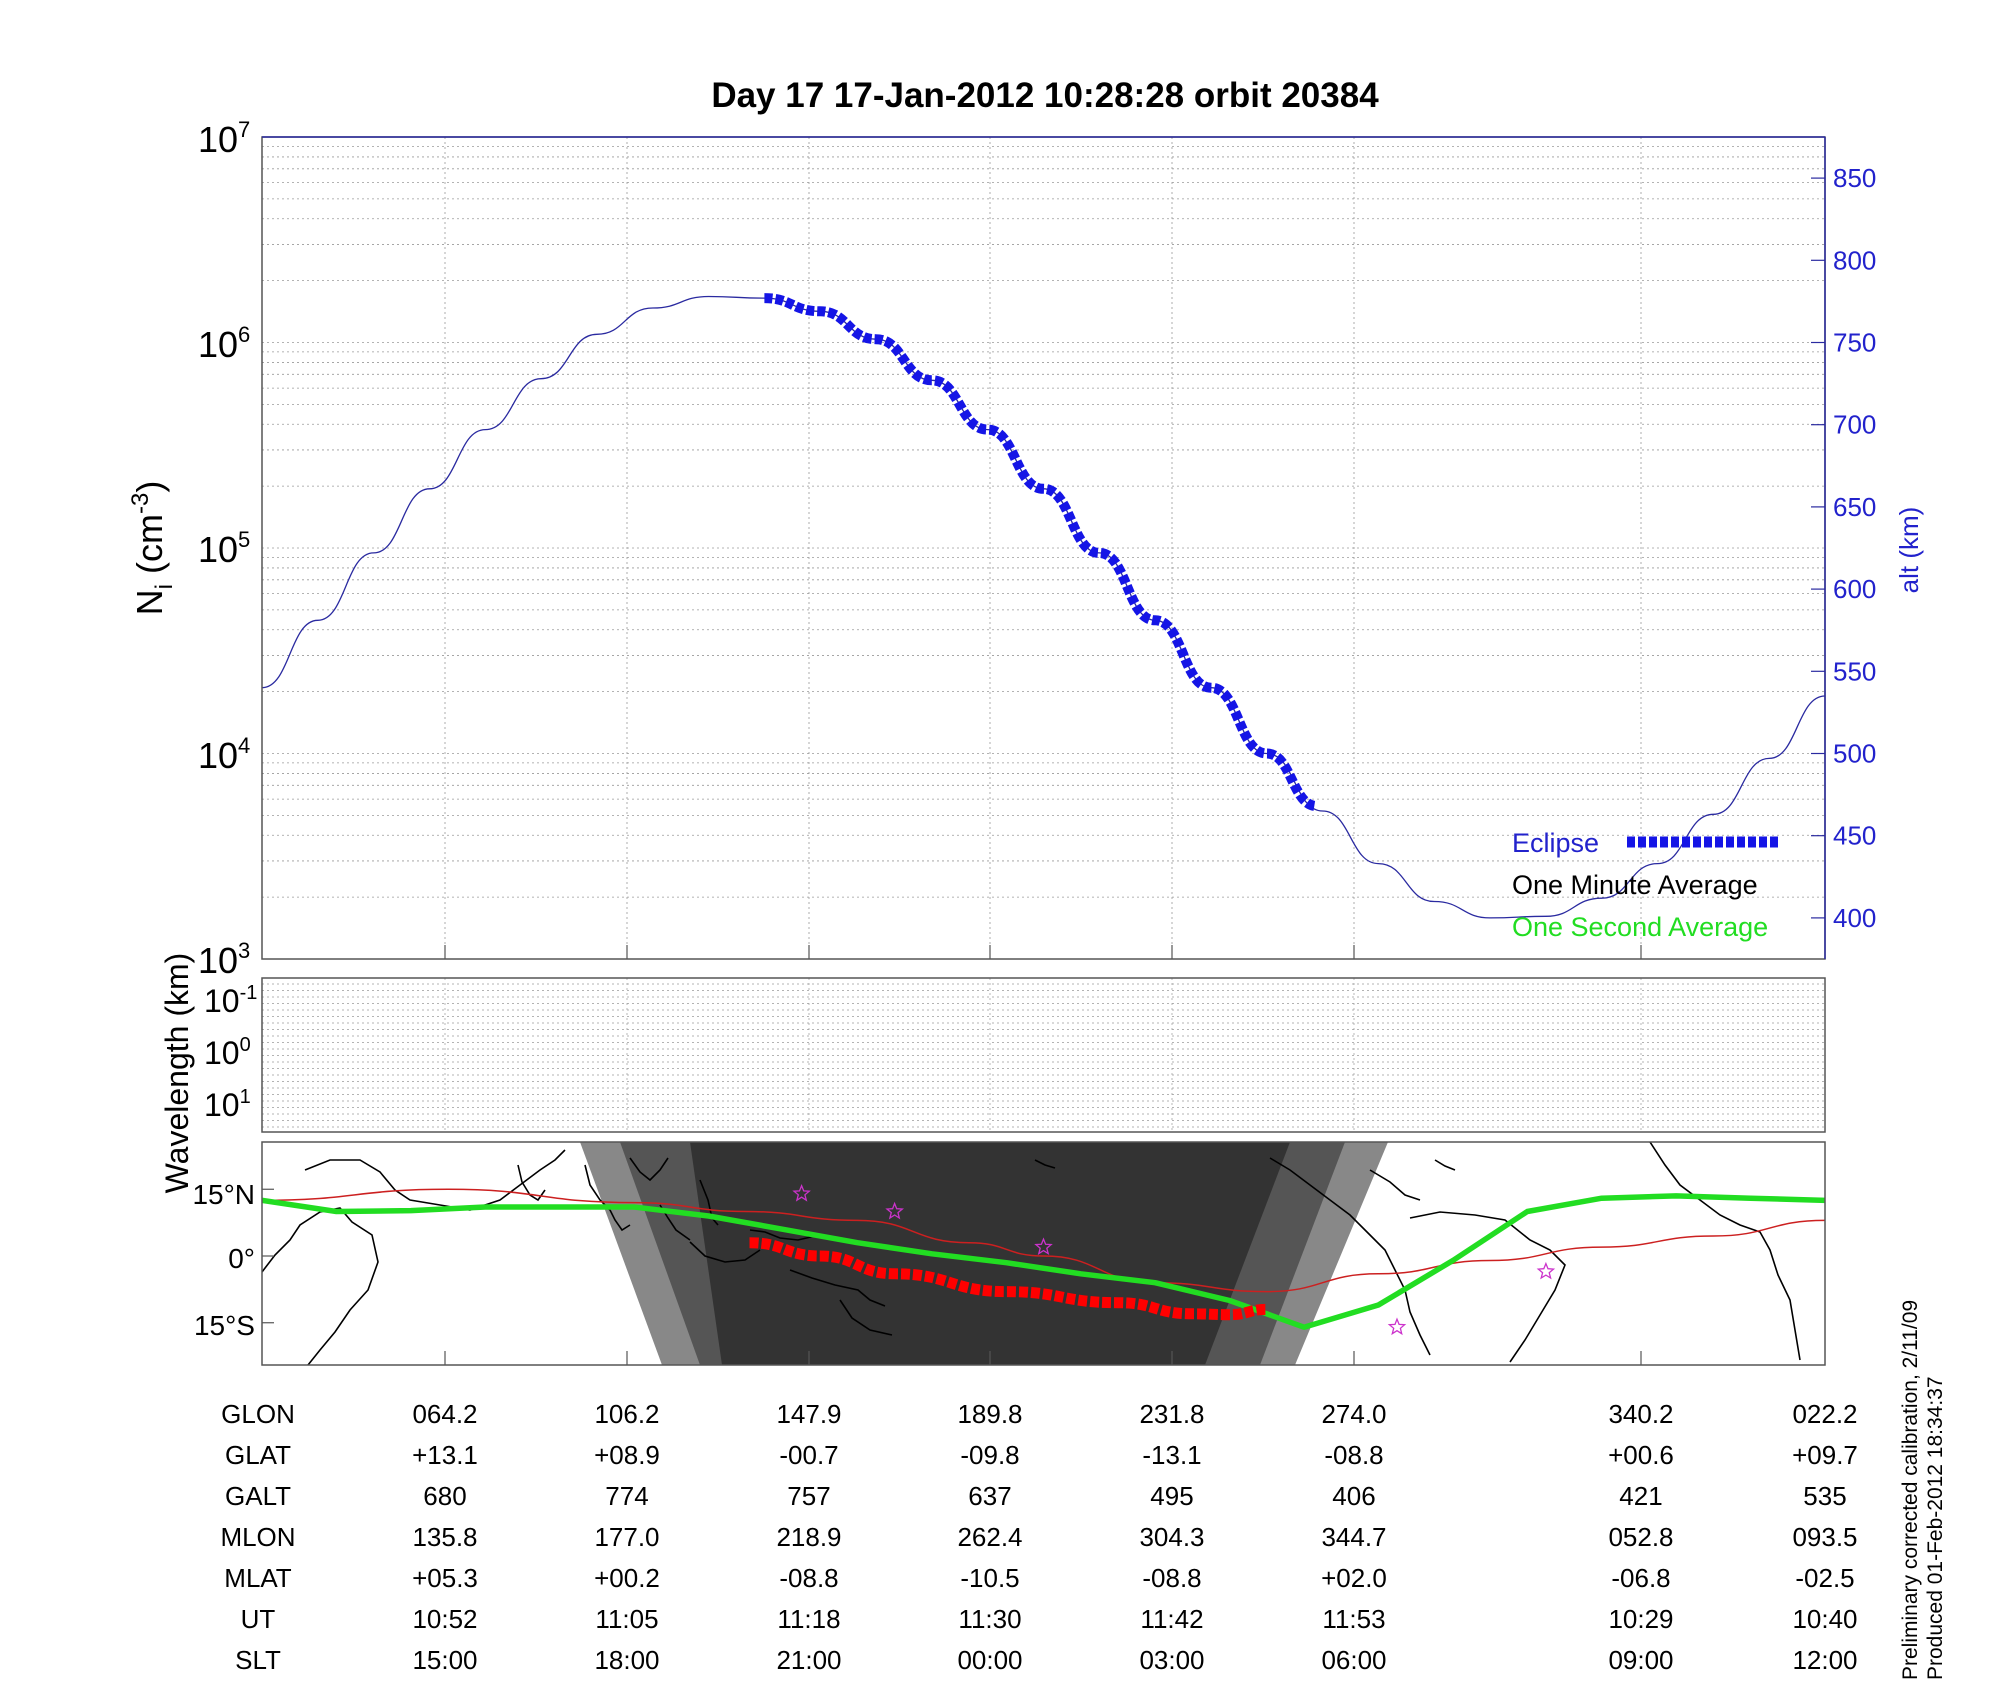  Describe the element at coordinates (1854, 343) in the screenshot. I see `altitude-tick-label: 750` at that location.